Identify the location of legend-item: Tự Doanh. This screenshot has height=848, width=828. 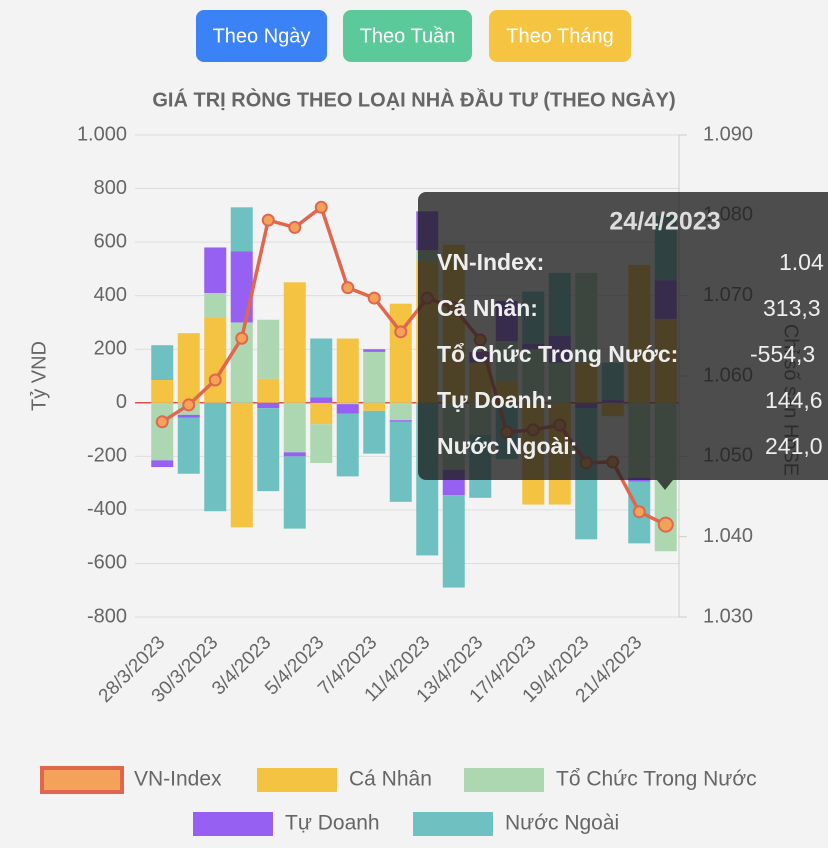
(286, 824).